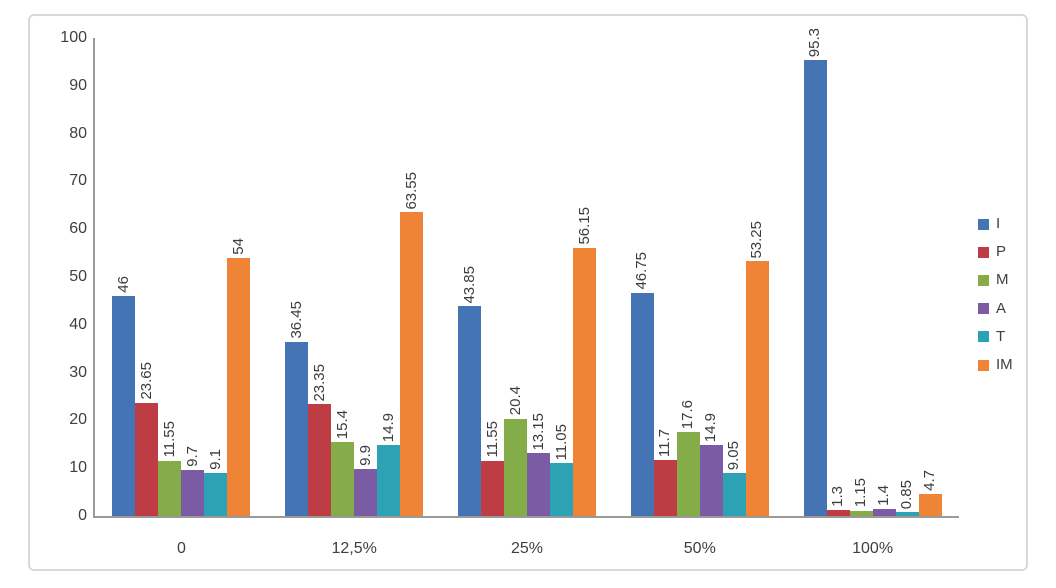  Describe the element at coordinates (78, 324) in the screenshot. I see `y-tick-label: 40` at that location.